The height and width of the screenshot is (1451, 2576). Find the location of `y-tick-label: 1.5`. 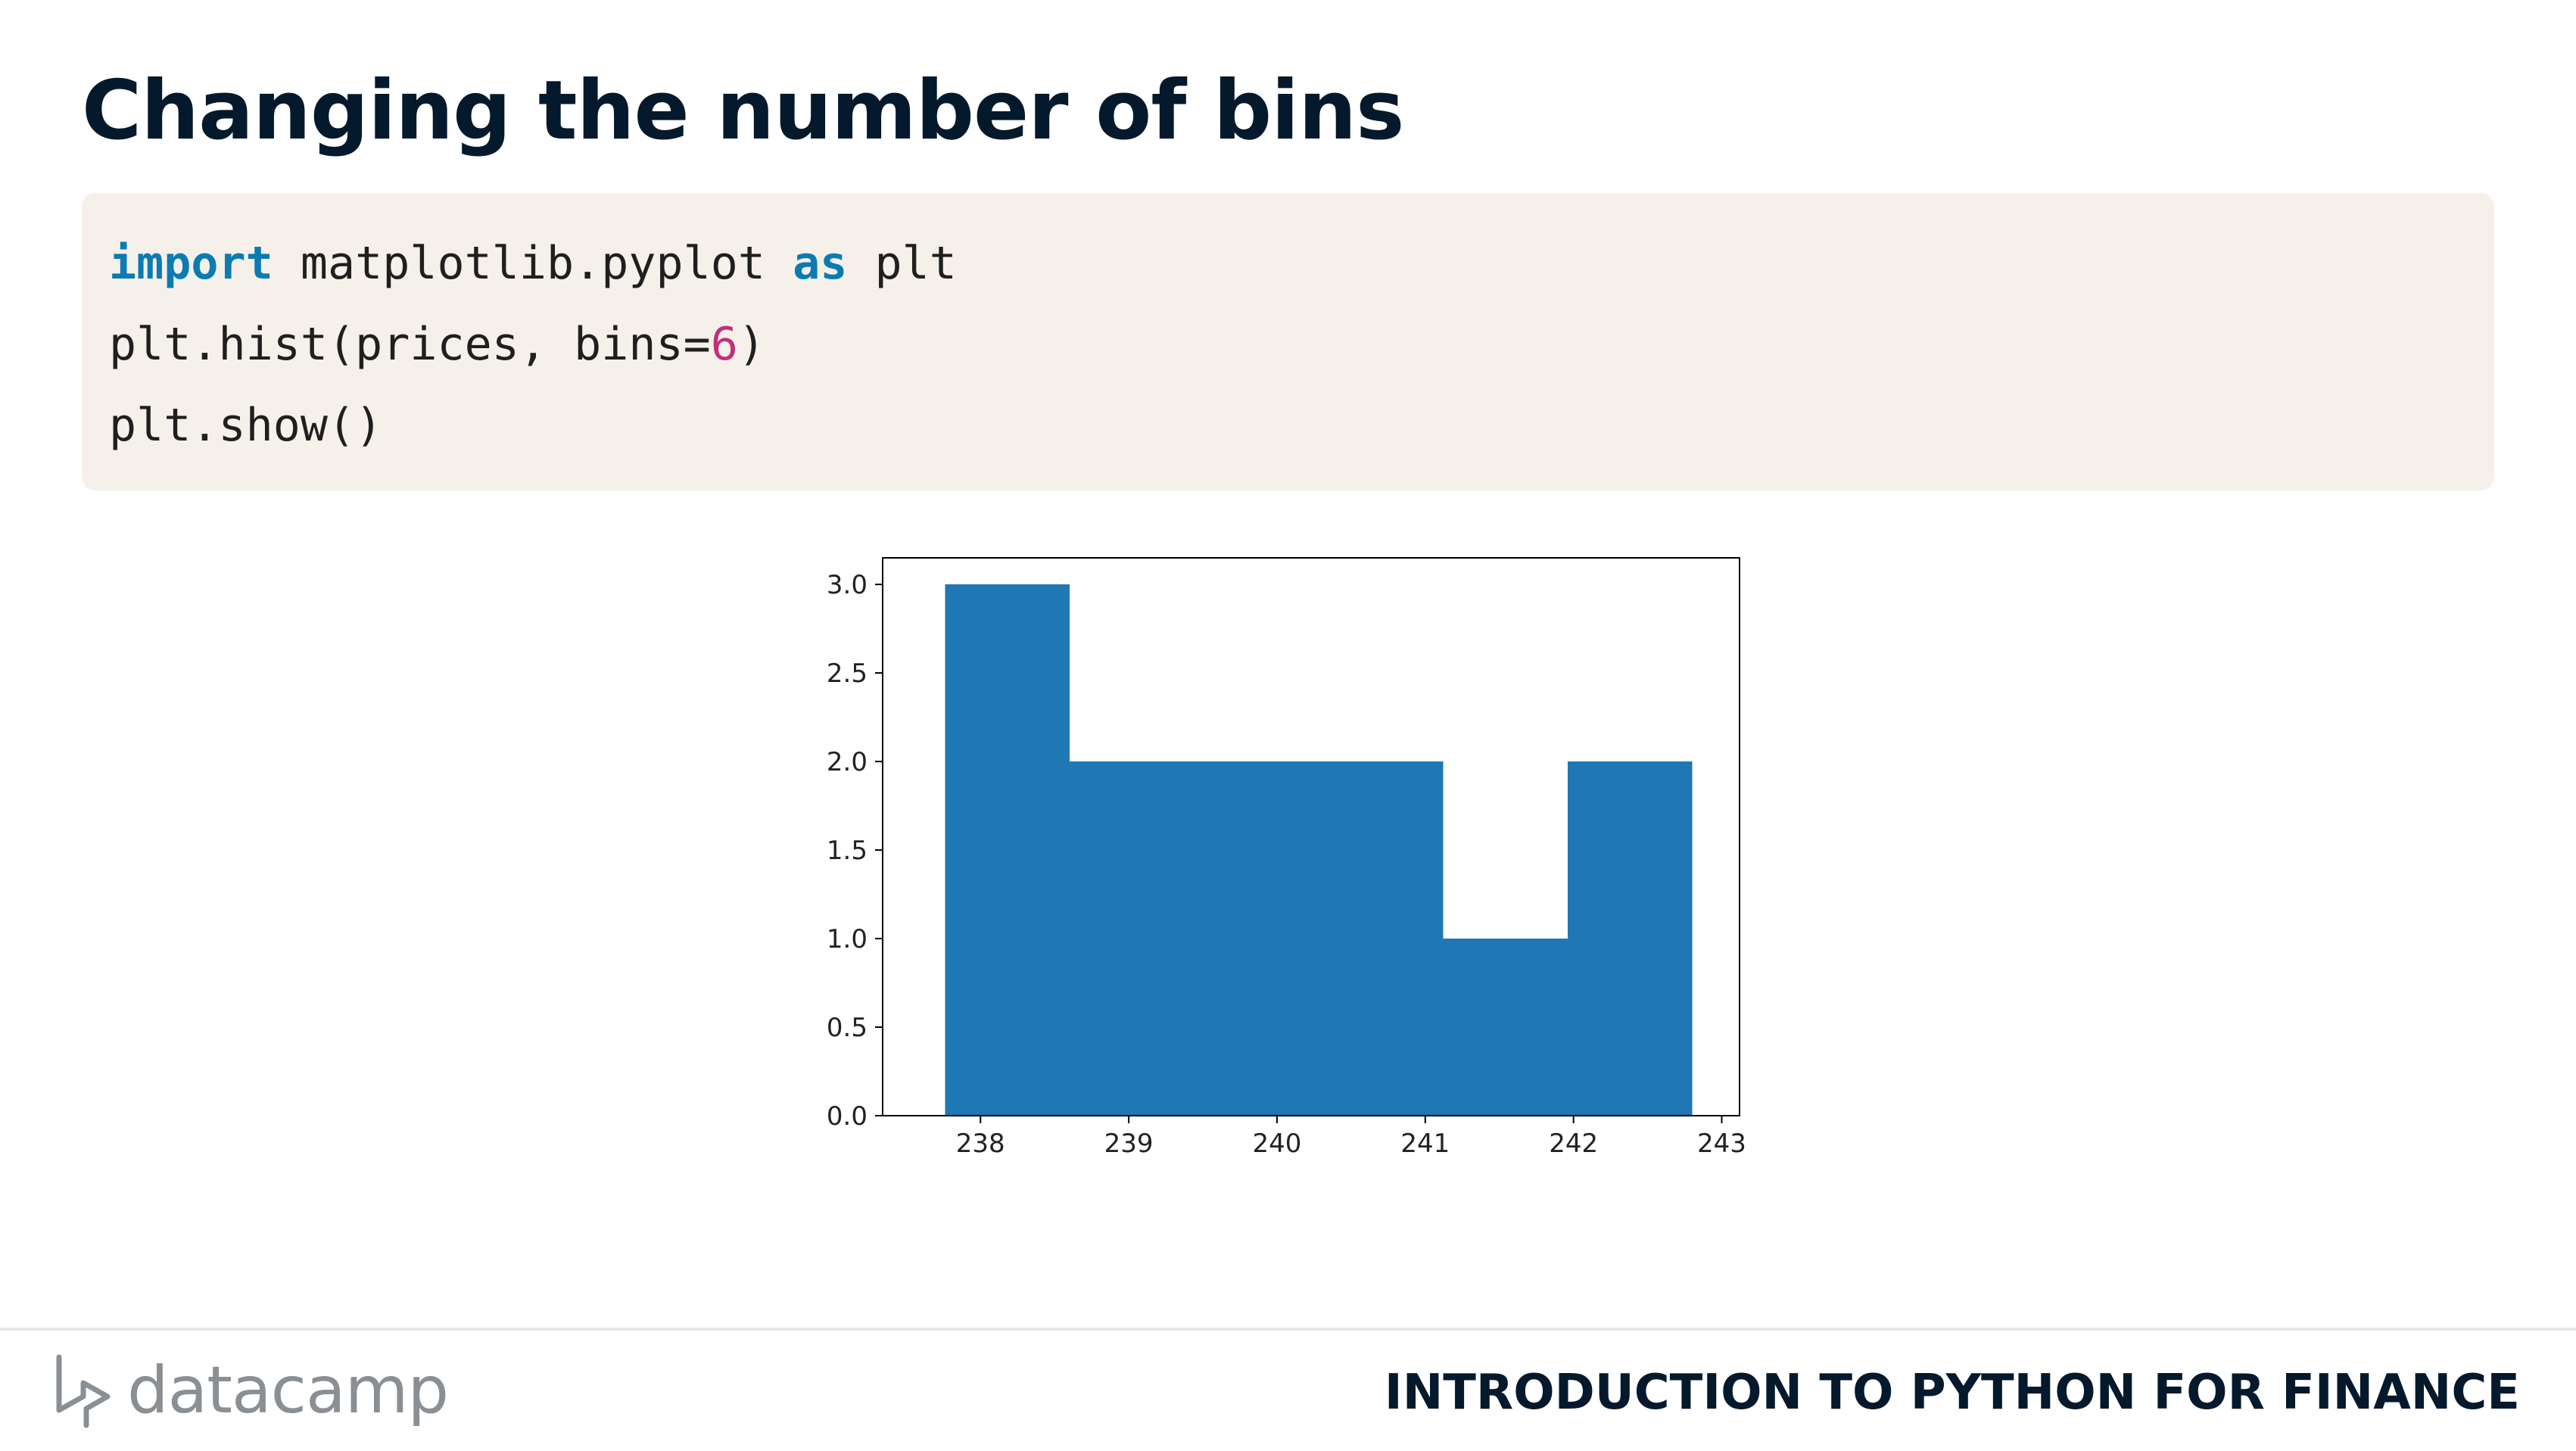

y-tick-label: 1.5 is located at coordinates (847, 851).